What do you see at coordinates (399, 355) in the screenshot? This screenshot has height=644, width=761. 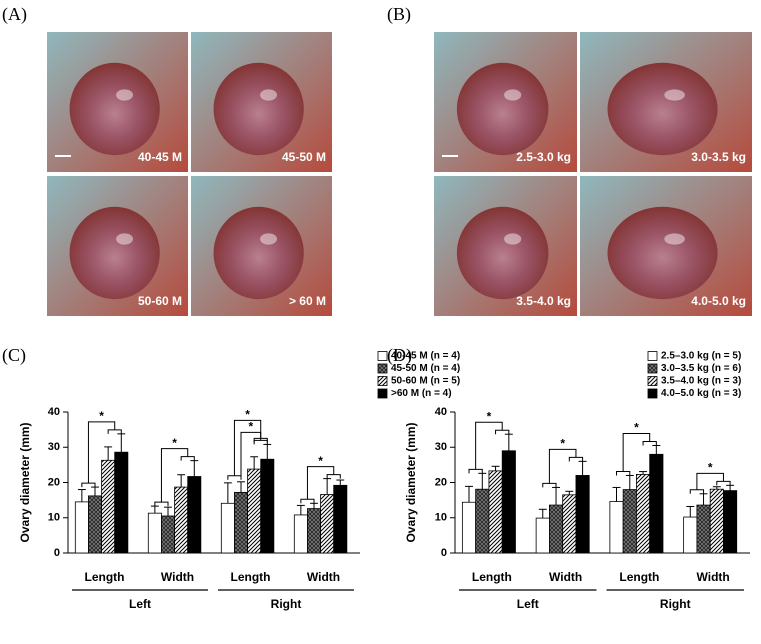 I see `panel-label: (D)` at bounding box center [399, 355].